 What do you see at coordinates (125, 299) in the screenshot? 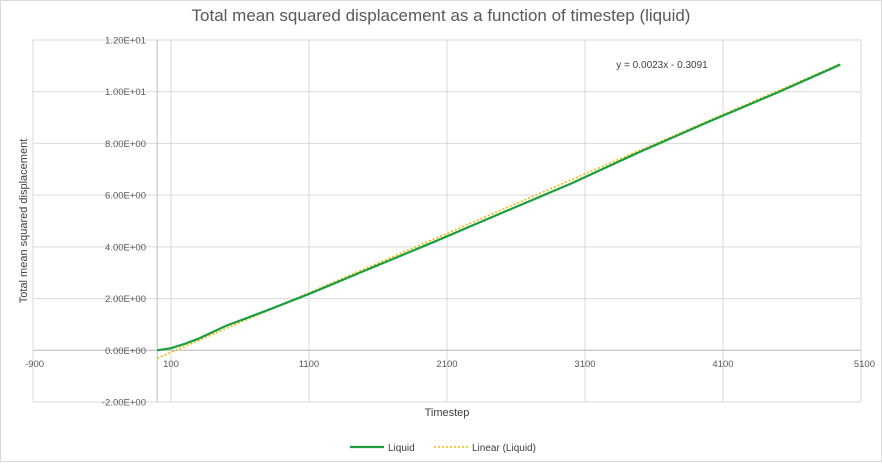
I see `y-tick-label: 2.00E+00` at bounding box center [125, 299].